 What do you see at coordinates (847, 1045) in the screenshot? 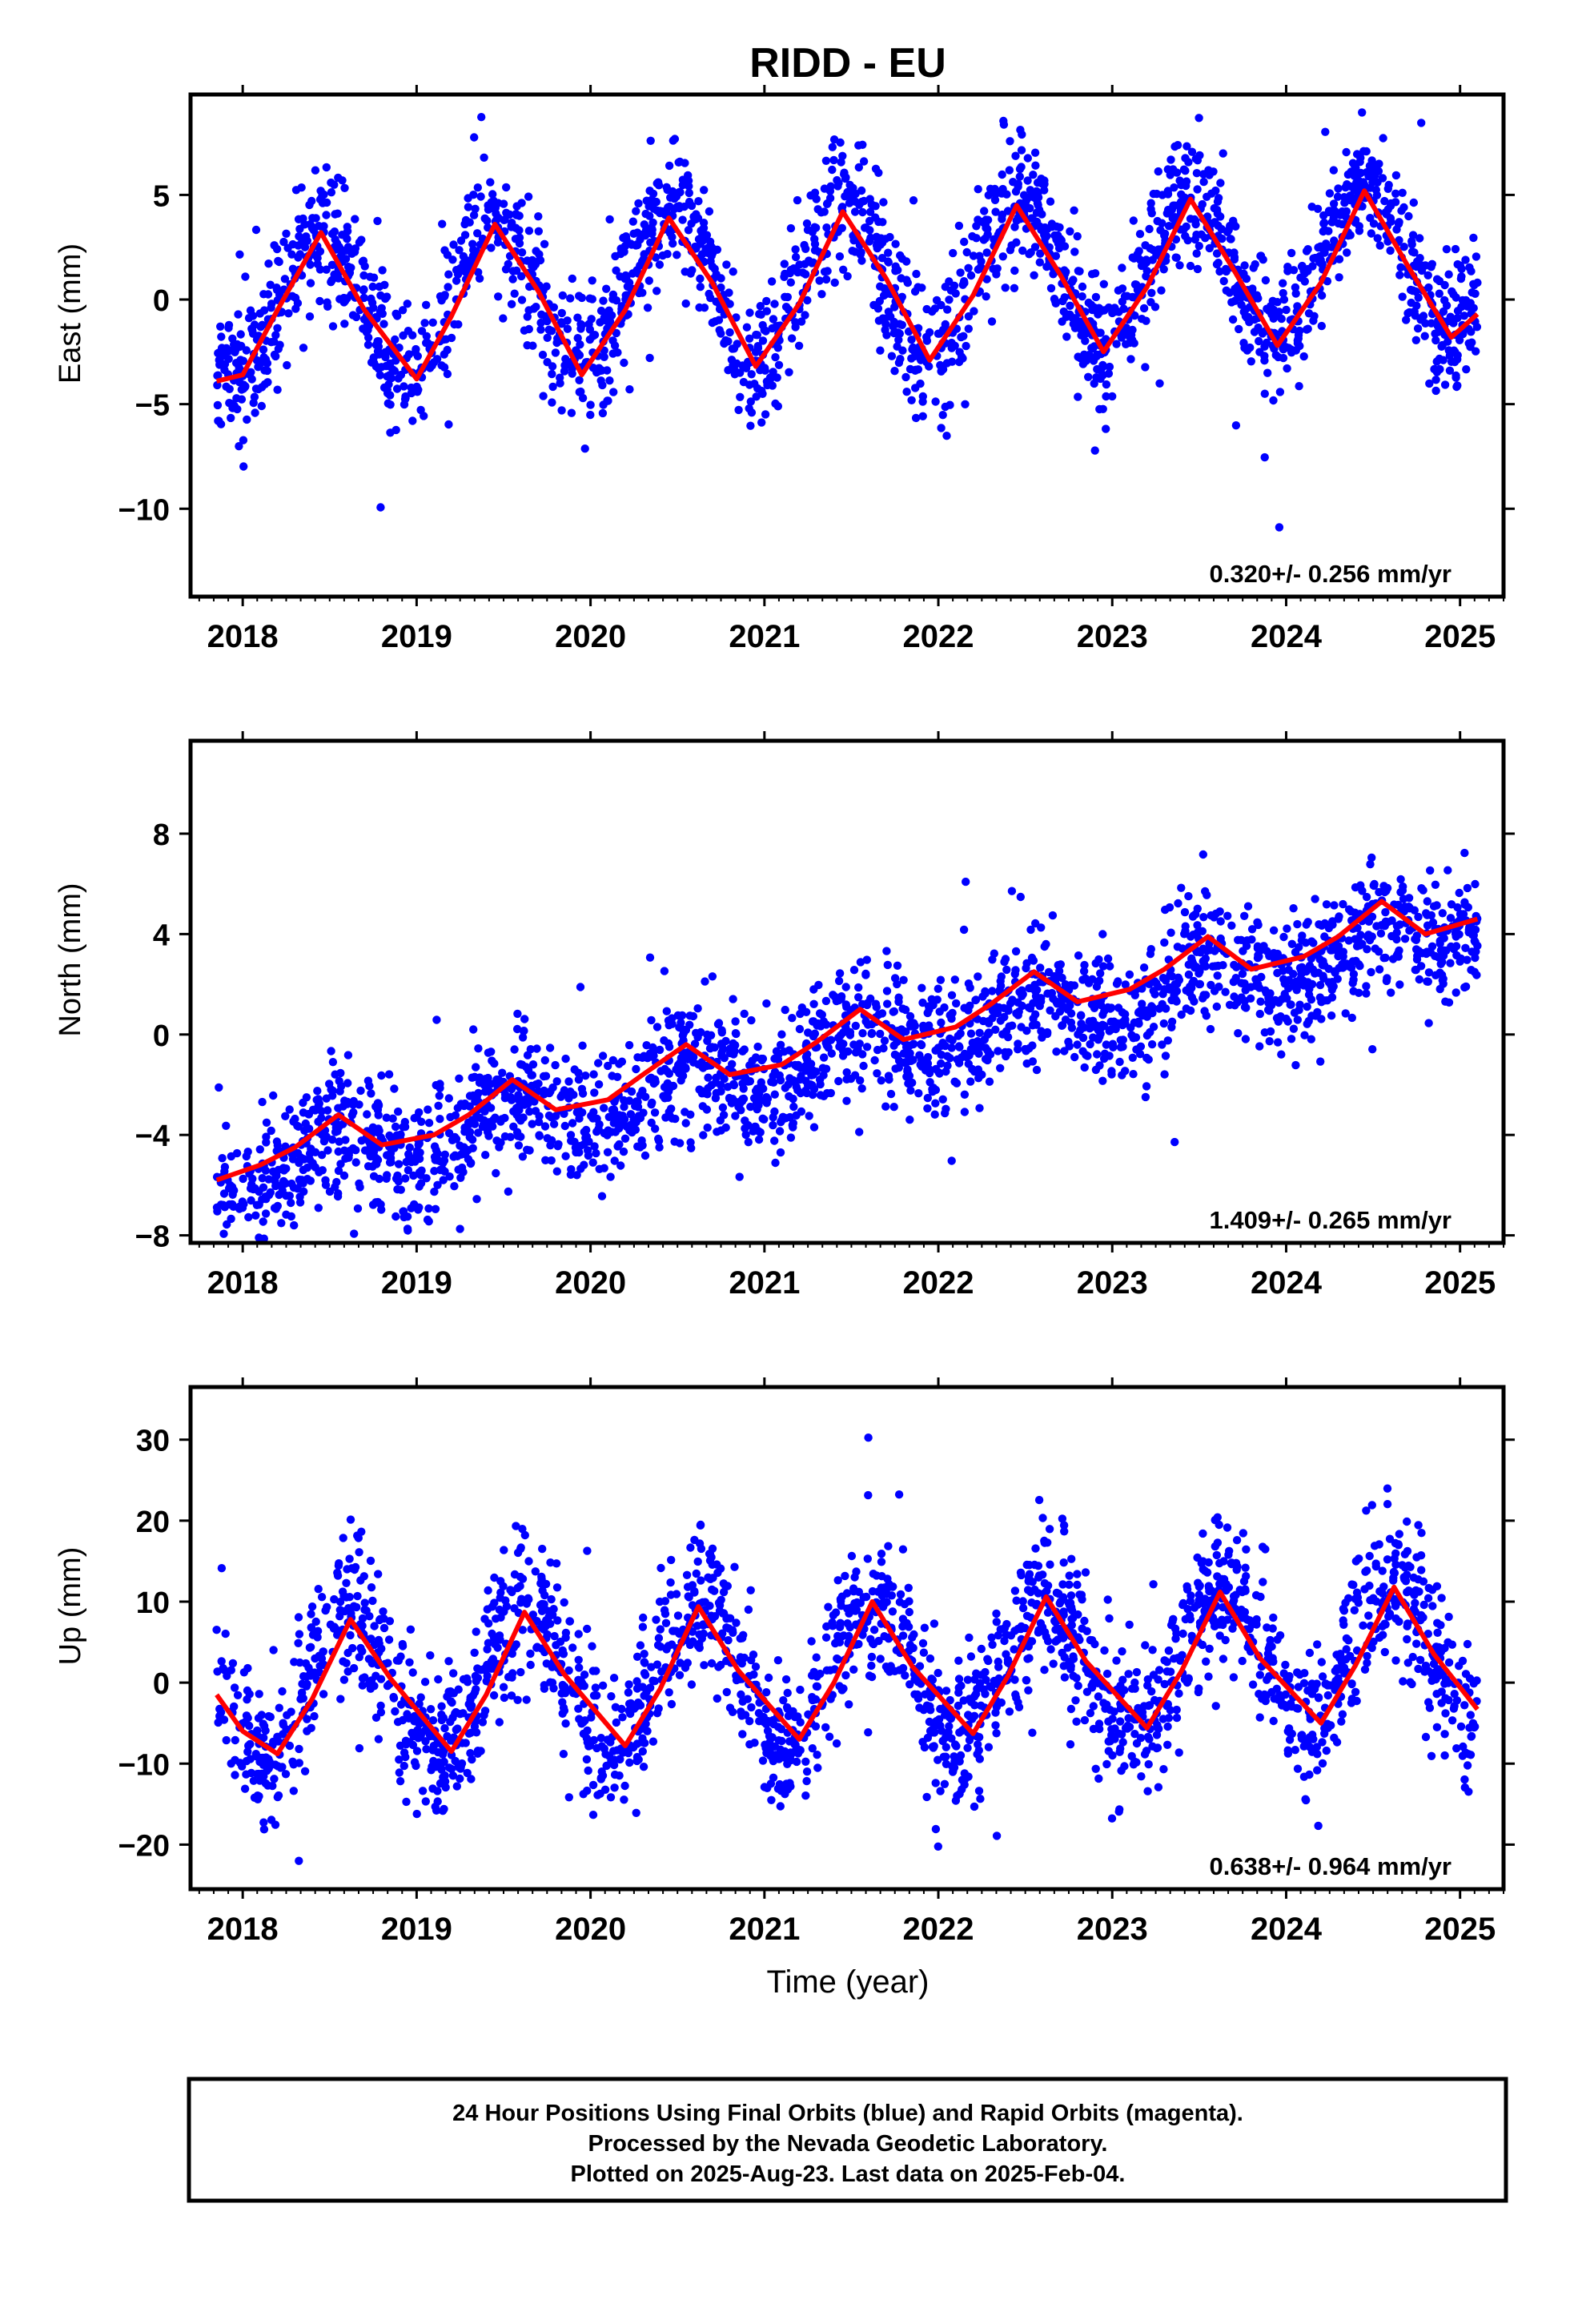
I see `north-points` at bounding box center [847, 1045].